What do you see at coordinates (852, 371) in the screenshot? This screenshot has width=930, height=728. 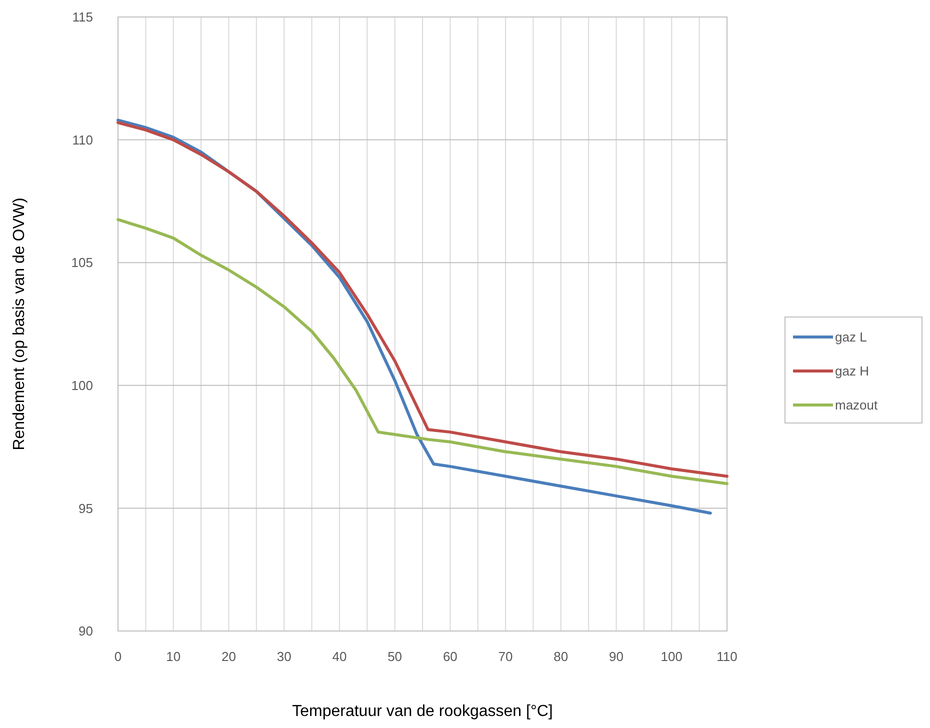 I see `legend-label: gaz H` at bounding box center [852, 371].